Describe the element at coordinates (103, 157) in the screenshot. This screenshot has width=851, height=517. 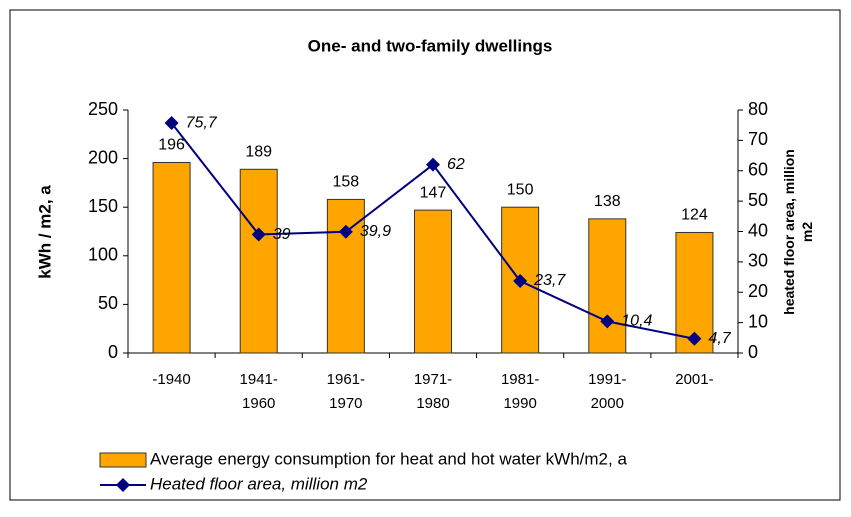
I see `y-tick-label: 200` at that location.